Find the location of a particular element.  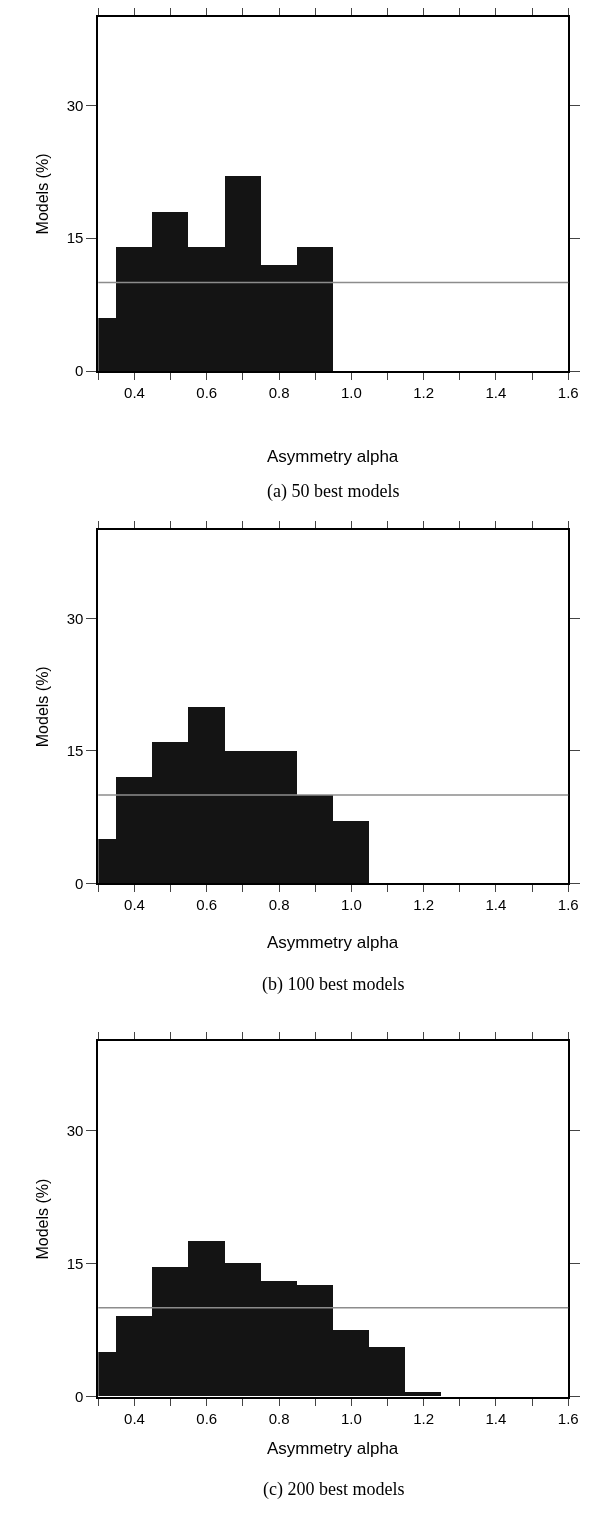

text: (a) 50 best models is located at coordinates (333, 491).